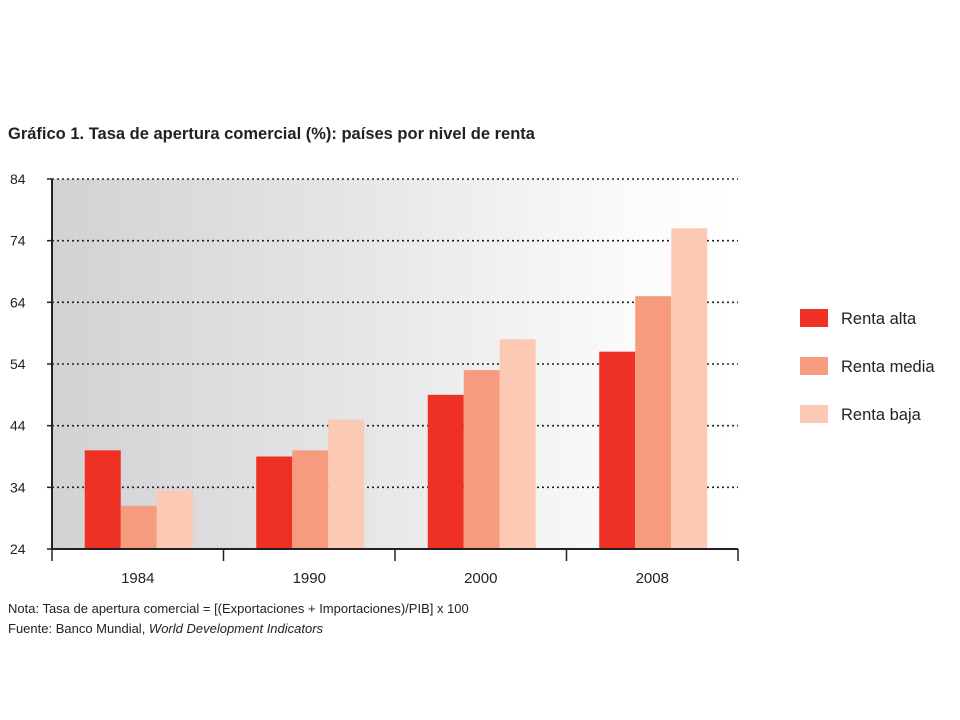 The height and width of the screenshot is (720, 960). Describe the element at coordinates (18, 302) in the screenshot. I see `y-tick-label: 64` at that location.